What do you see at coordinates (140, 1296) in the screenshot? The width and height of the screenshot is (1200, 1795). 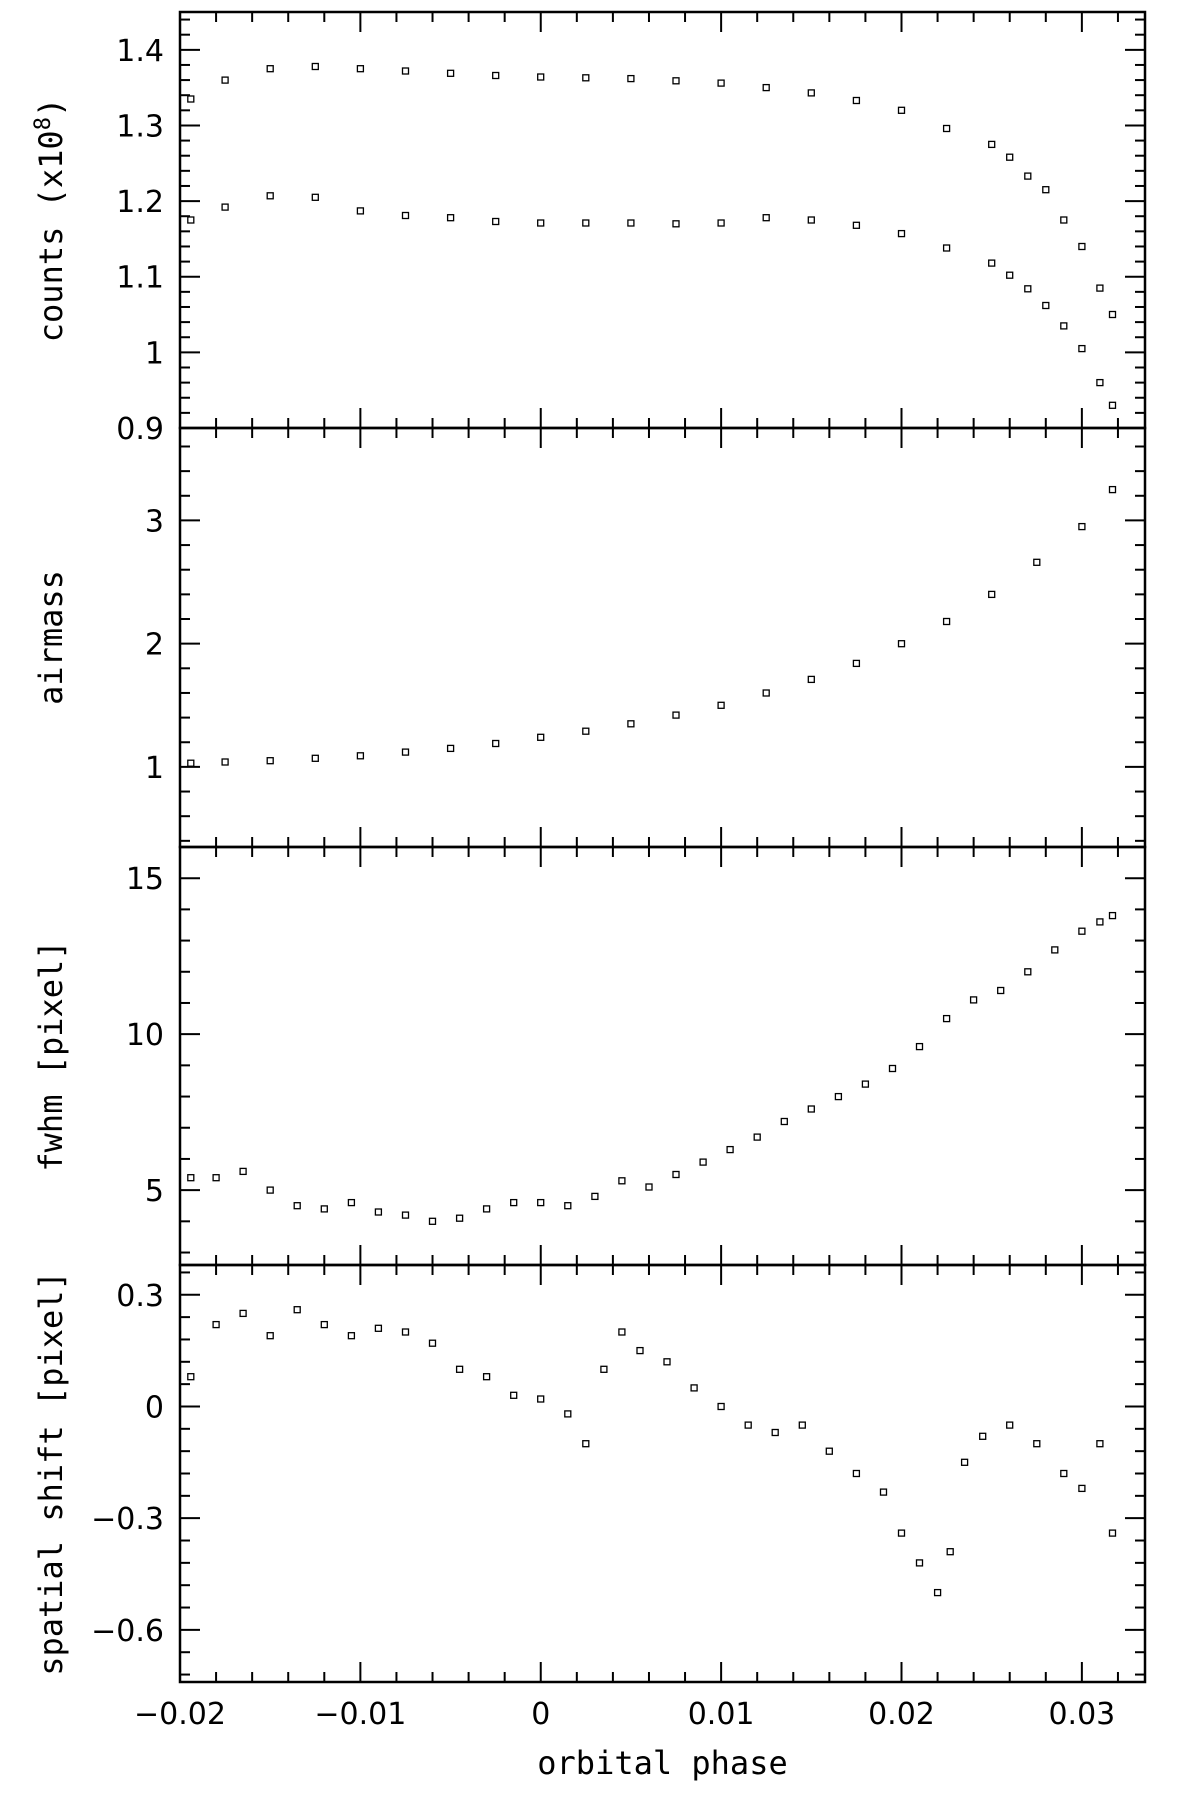 I see `y-tick-label: 0.3` at bounding box center [140, 1296].